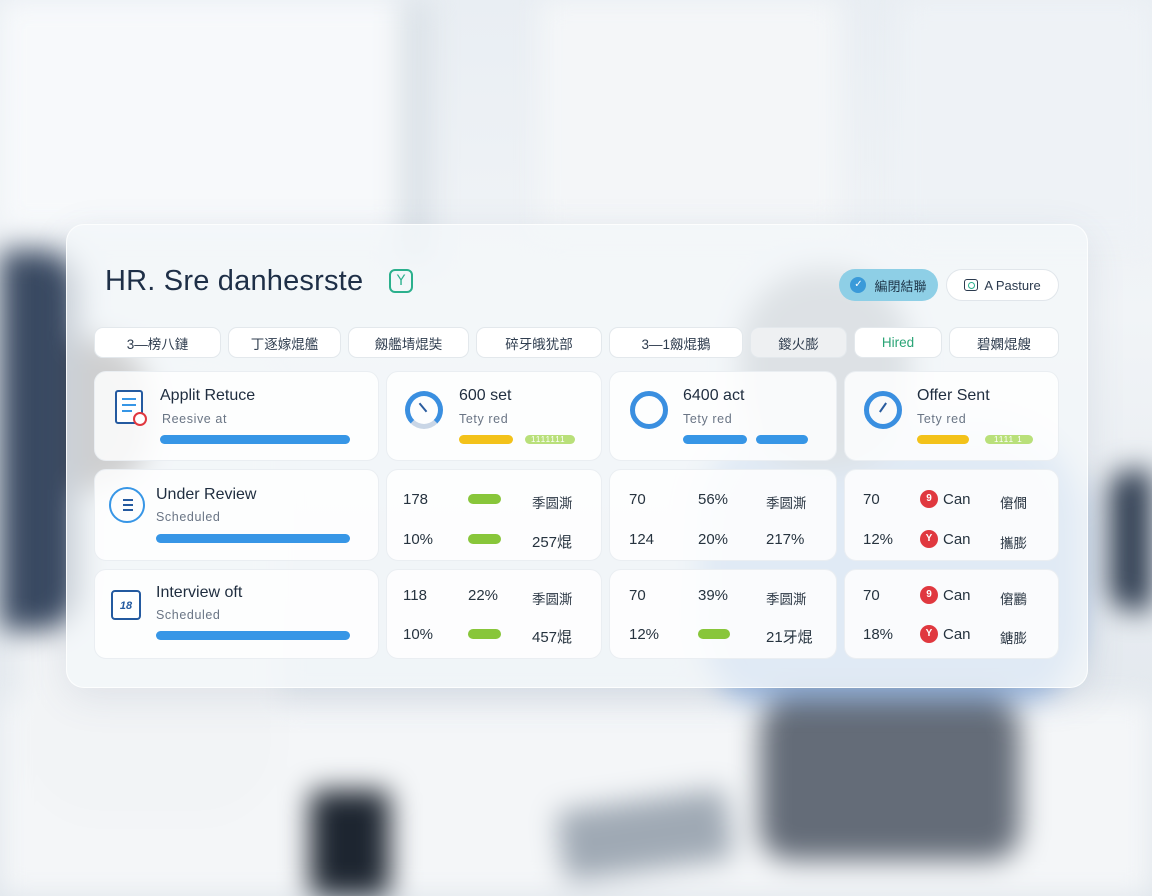  Describe the element at coordinates (401, 281) in the screenshot. I see `verified-icon: Y` at that location.